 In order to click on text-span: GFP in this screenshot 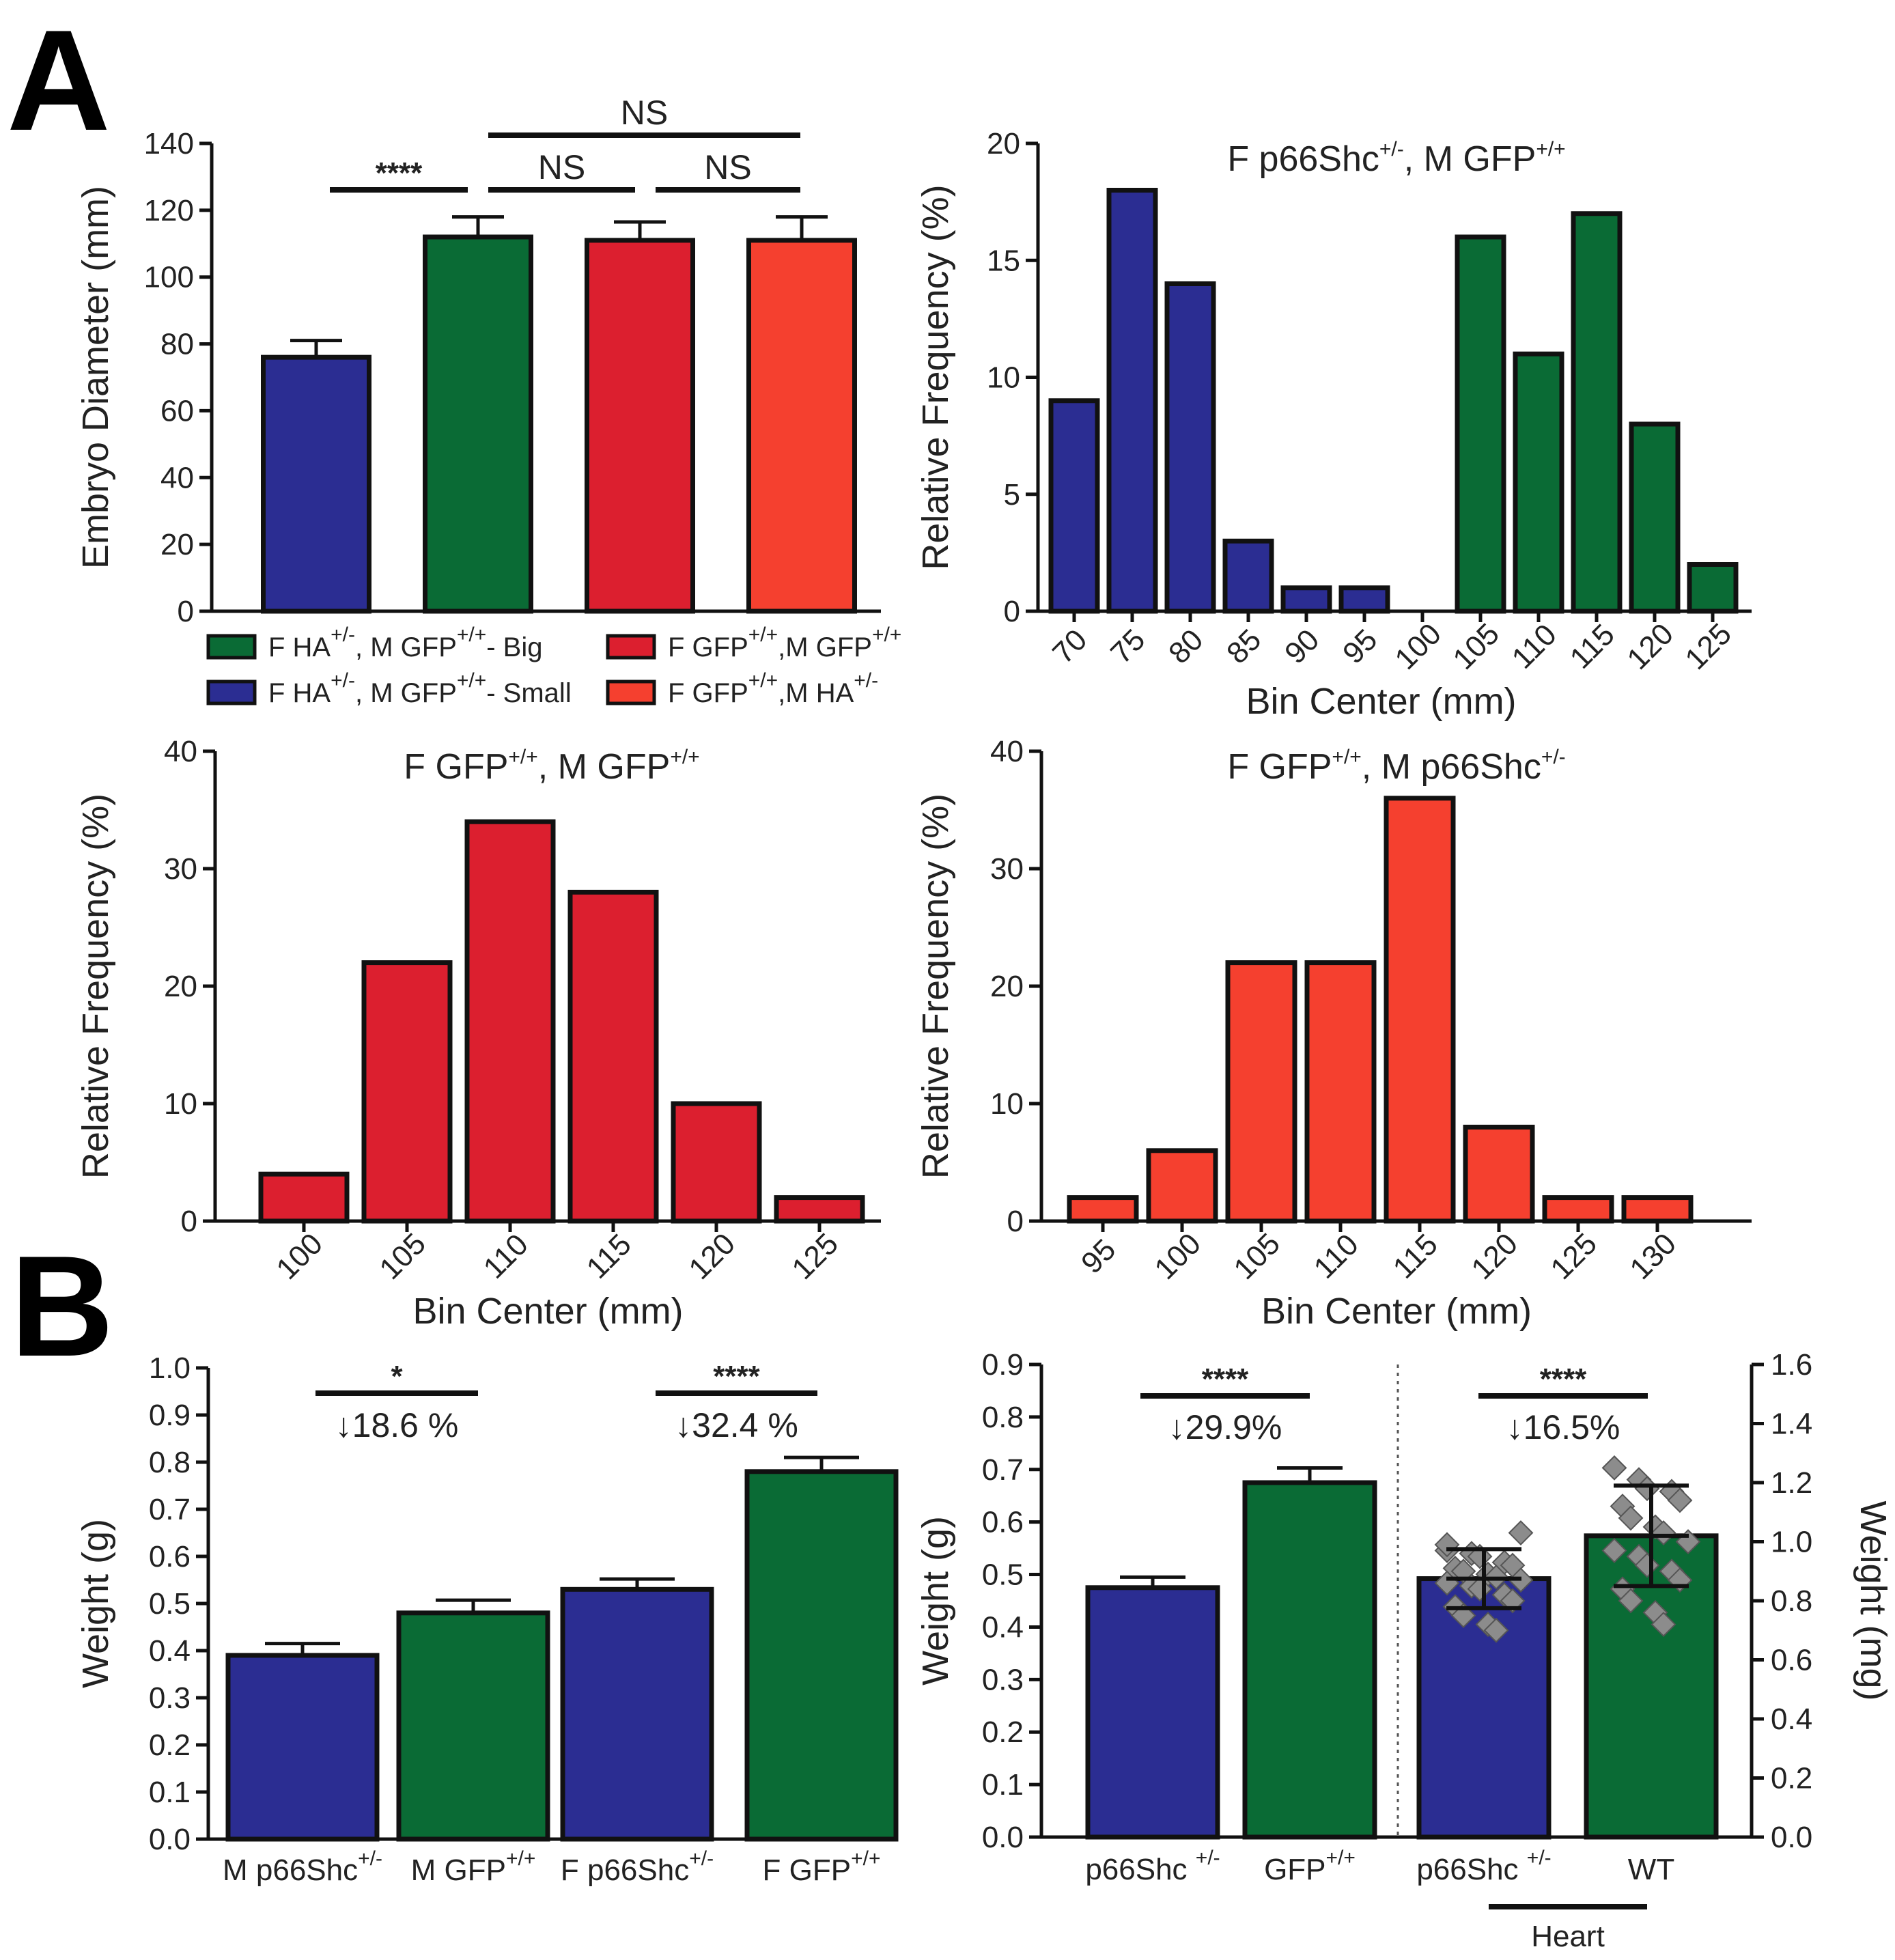, I will do `click(1295, 1869)`.